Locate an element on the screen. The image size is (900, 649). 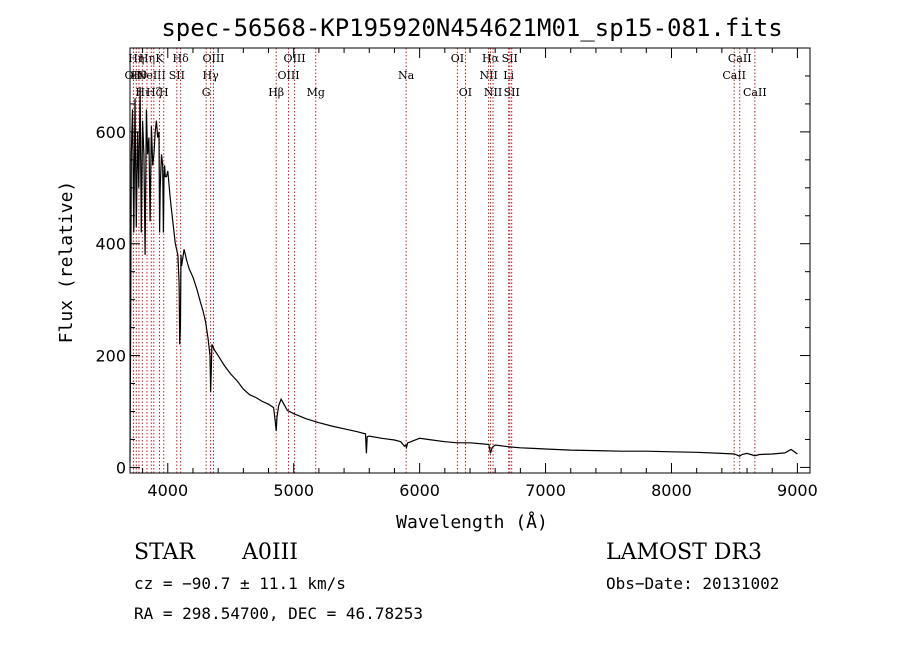
line-label-7: K is located at coordinates (159, 58).